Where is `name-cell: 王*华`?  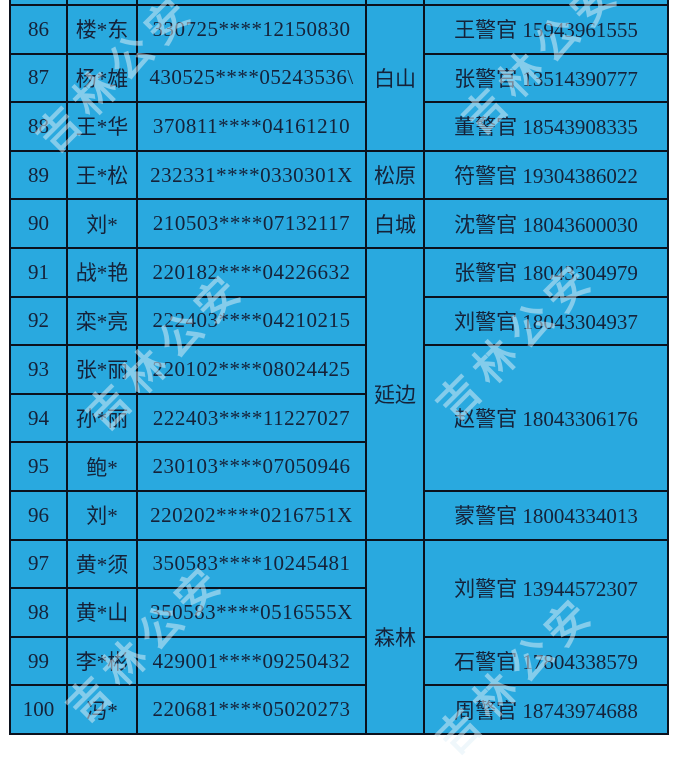 name-cell: 王*华 is located at coordinates (102, 126).